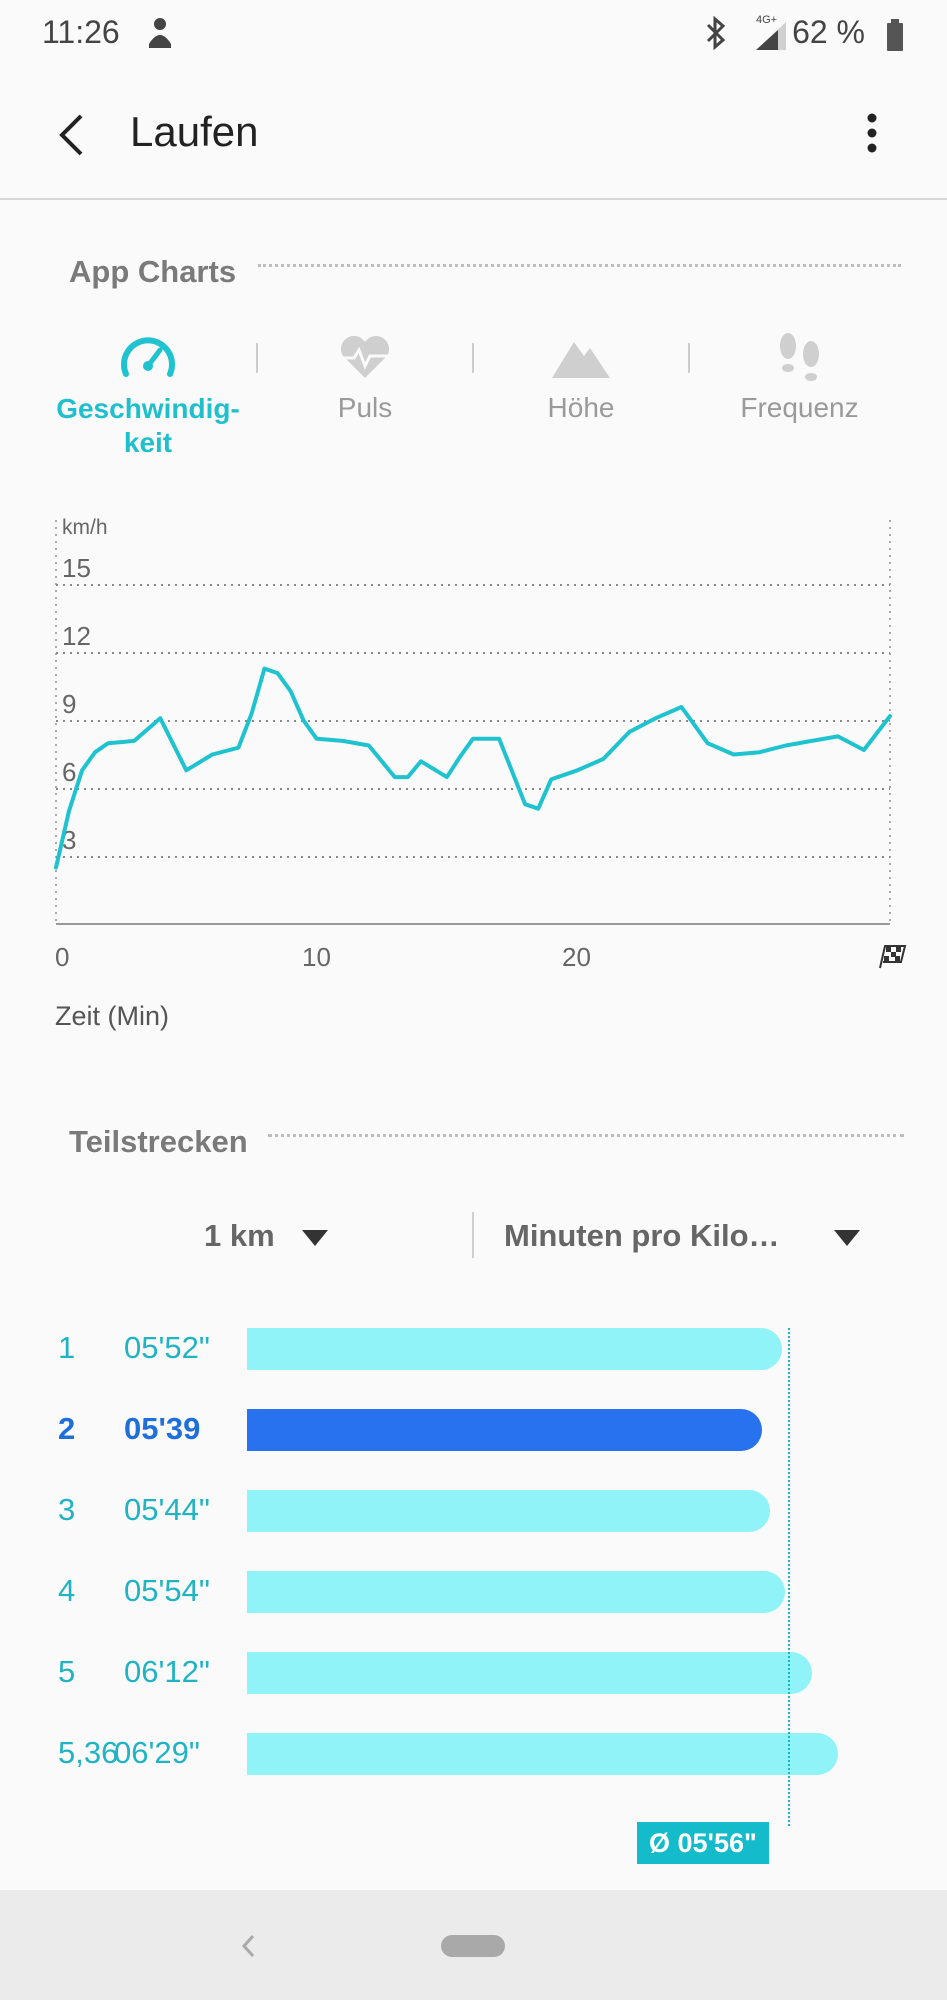  Describe the element at coordinates (799, 357) in the screenshot. I see `footsteps-icon` at that location.